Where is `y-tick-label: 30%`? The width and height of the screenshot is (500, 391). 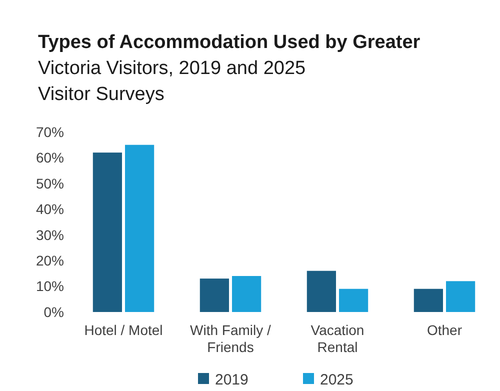
y-tick-label: 30% is located at coordinates (50, 234).